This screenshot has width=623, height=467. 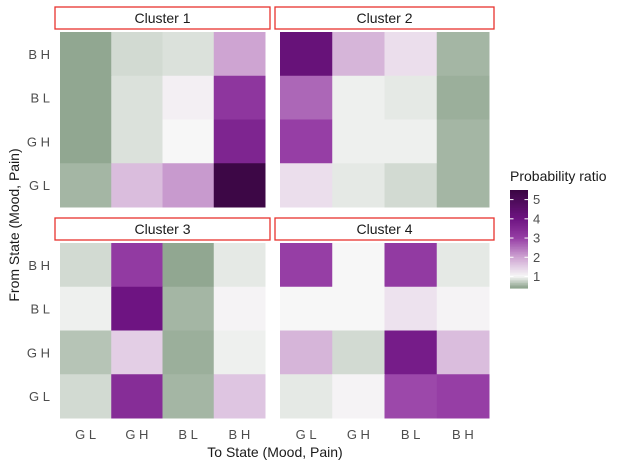 What do you see at coordinates (162, 229) in the screenshot?
I see `panel-title: Cluster 3` at bounding box center [162, 229].